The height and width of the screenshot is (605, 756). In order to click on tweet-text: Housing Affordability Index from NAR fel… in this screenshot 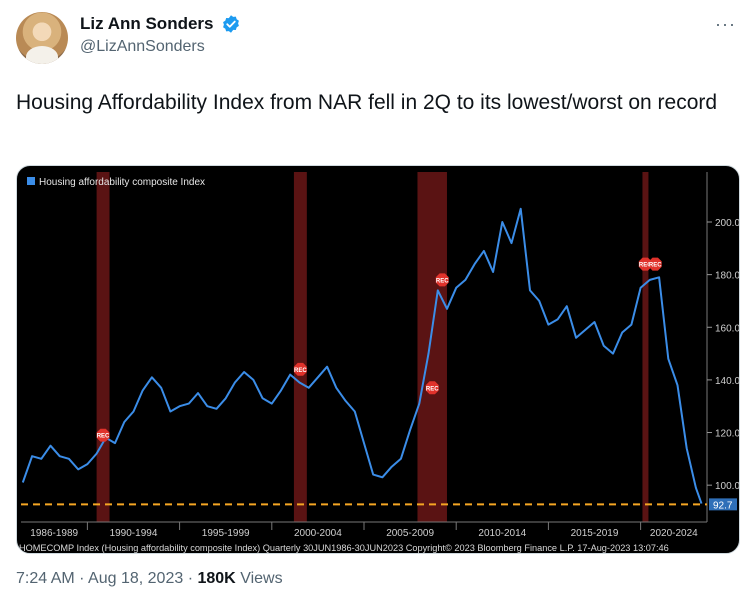, I will do `click(367, 102)`.